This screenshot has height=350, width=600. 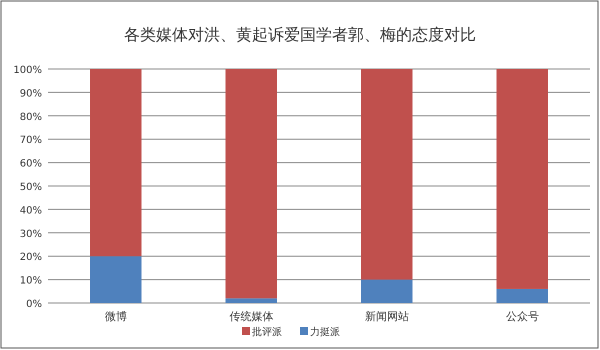 What do you see at coordinates (31, 258) in the screenshot?
I see `y-tick-label: 20%` at bounding box center [31, 258].